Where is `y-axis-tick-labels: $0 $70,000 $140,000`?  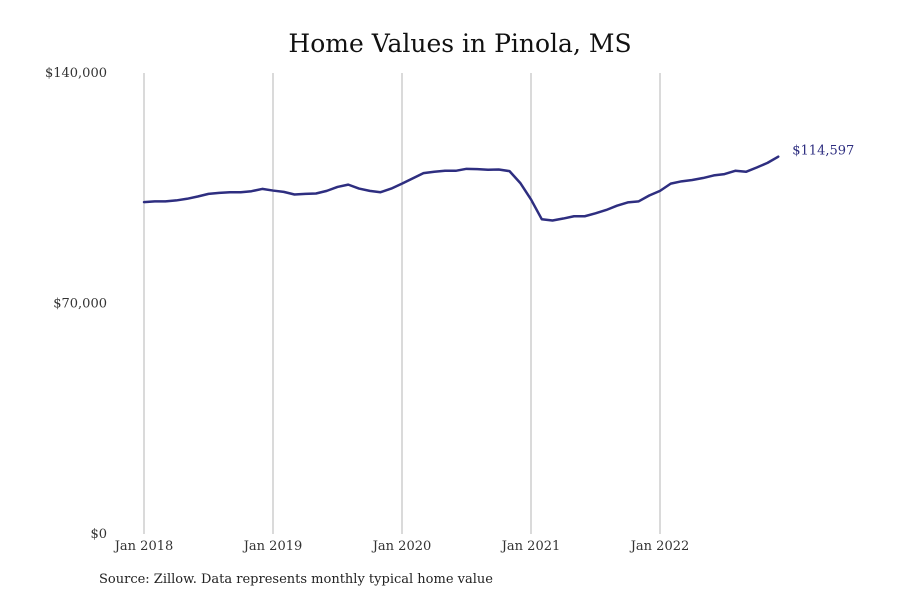 y-axis-tick-labels: $0 $70,000 $140,000 is located at coordinates (76, 304).